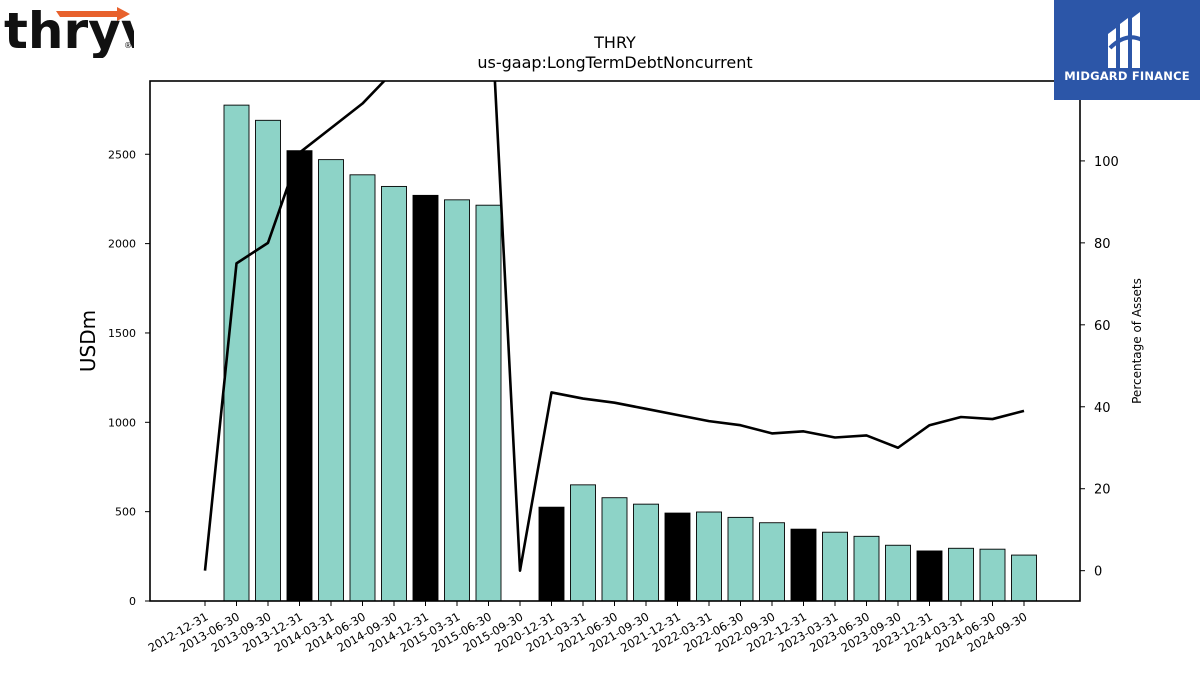 This screenshot has width=1200, height=675. Describe the element at coordinates (69, 31) in the screenshot. I see `thryv-logo-text: thryv` at that location.